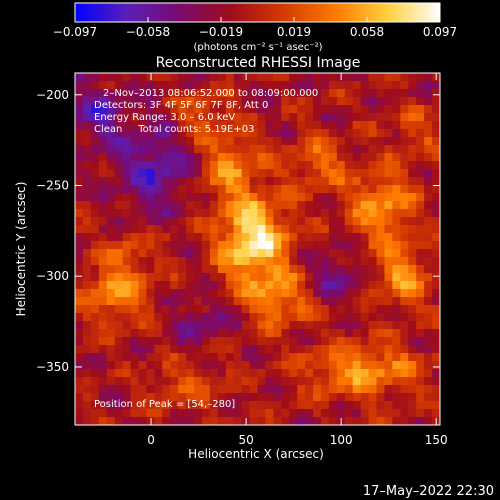 The width and height of the screenshot is (500, 500). Describe the element at coordinates (428, 491) in the screenshot. I see `timestamp: 17–May–2022 22:30` at that location.